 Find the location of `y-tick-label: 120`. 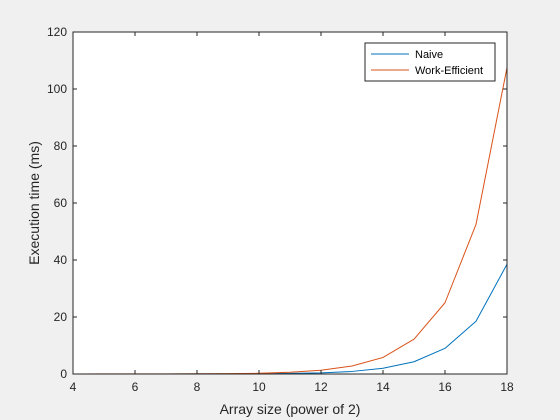

y-tick-label: 120 is located at coordinates (57, 32).